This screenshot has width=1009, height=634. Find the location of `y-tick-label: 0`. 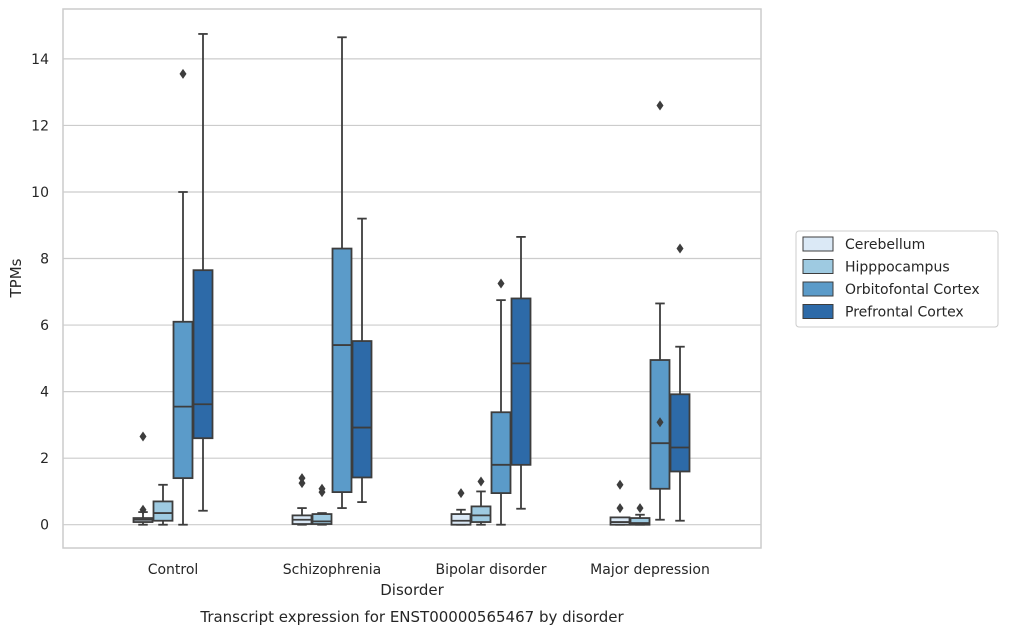

y-tick-label: 0 is located at coordinates (44, 526).